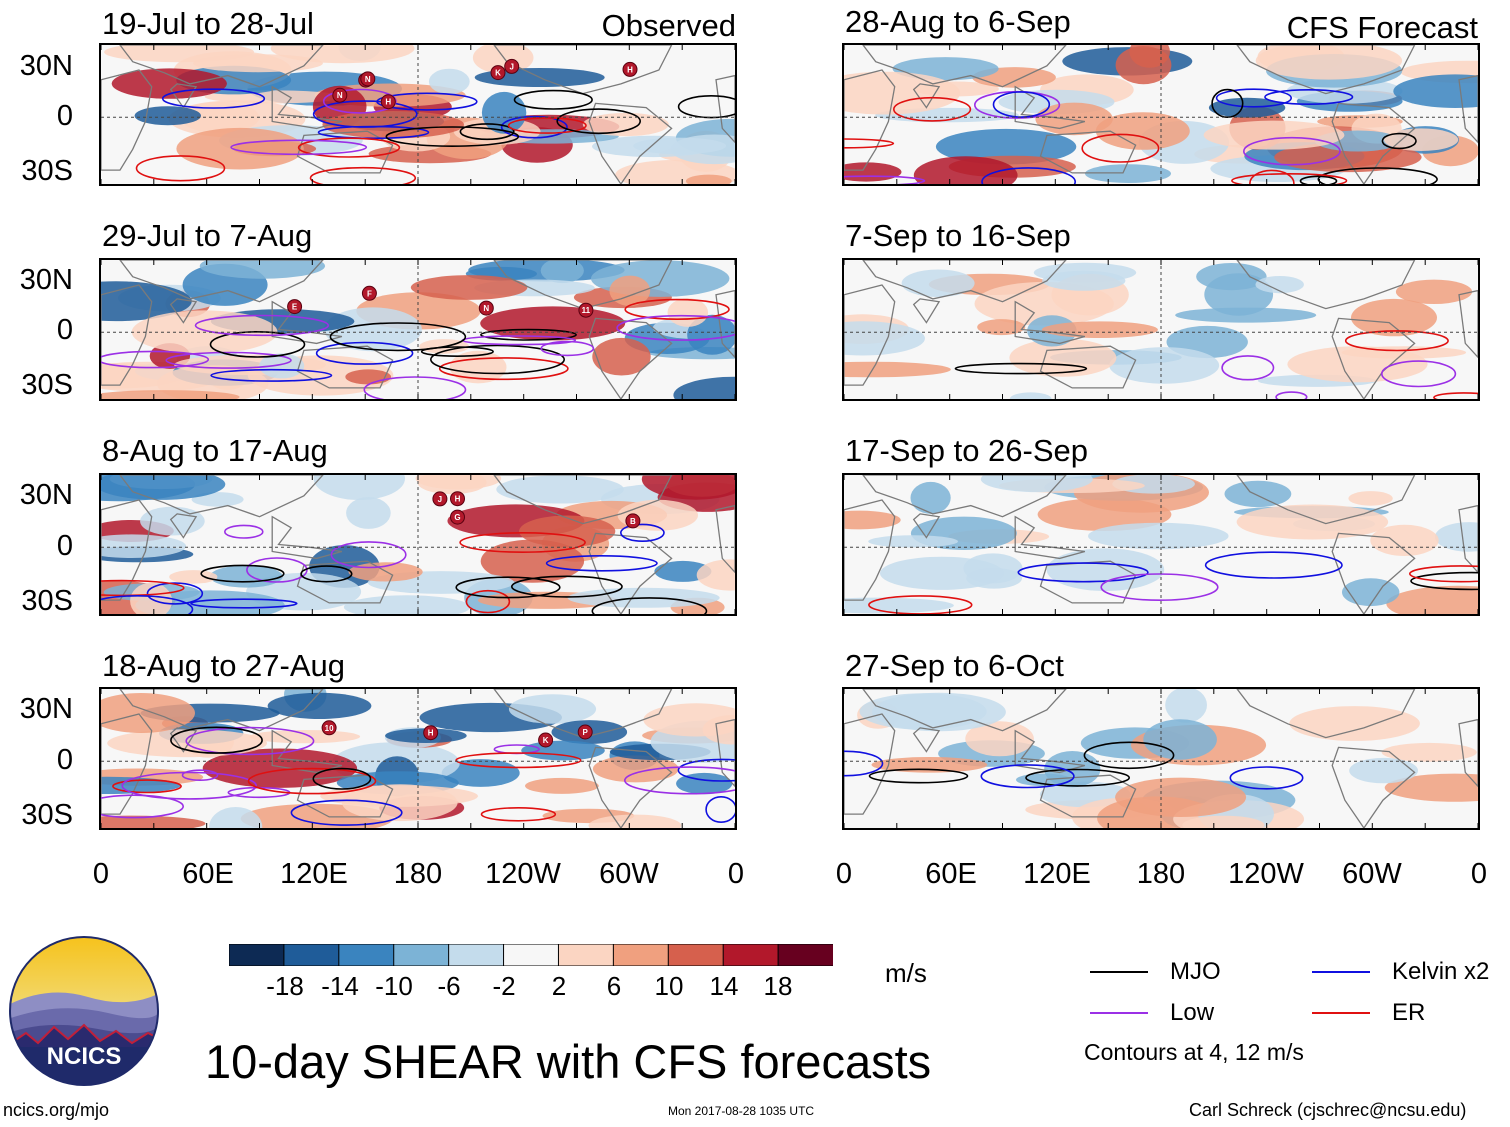 The image size is (1510, 1127). What do you see at coordinates (1328, 1110) in the screenshot?
I see `footer-credit: Carl Schreck (cjschrec@ncsu.edu)` at bounding box center [1328, 1110].